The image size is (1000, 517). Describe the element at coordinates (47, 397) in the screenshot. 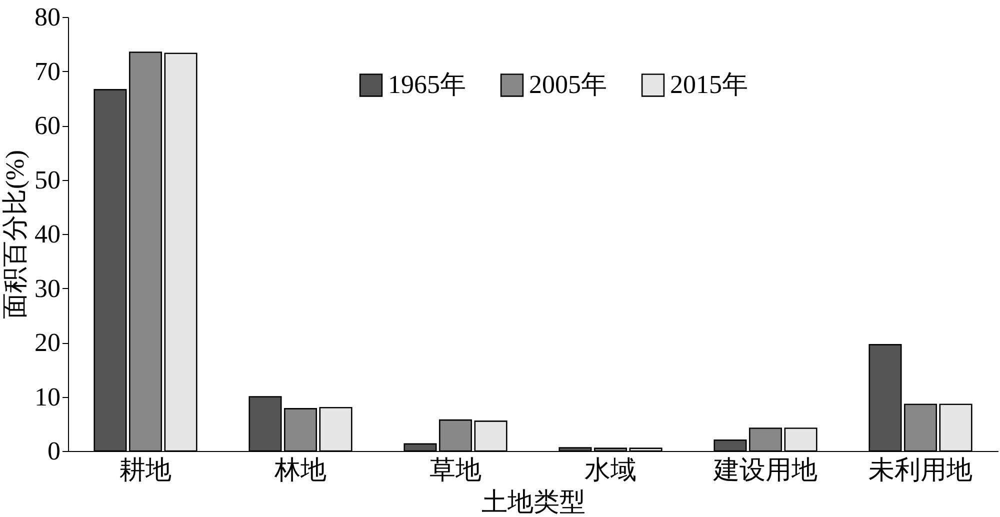

I see `y-tick-label: 10` at that location.